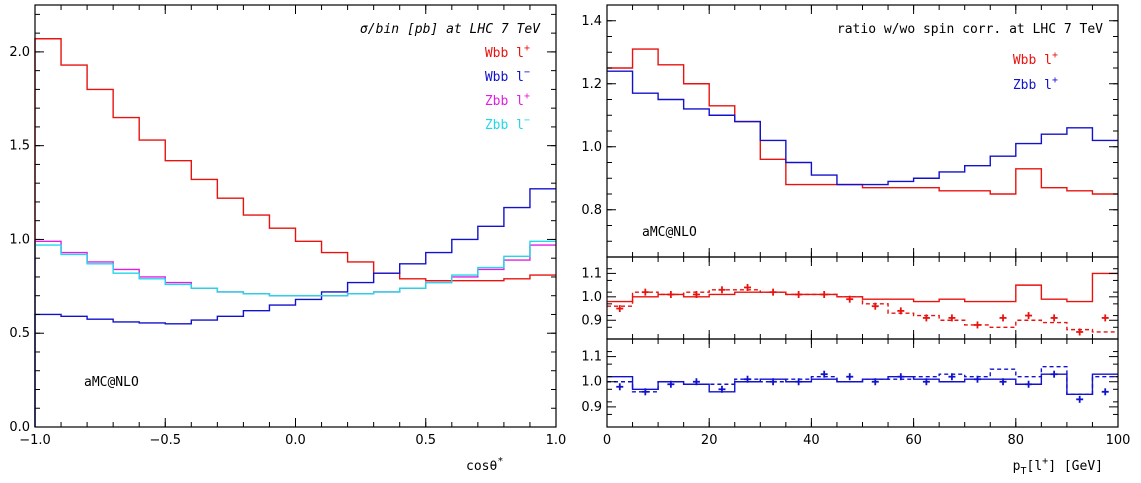 The width and height of the screenshot is (1141, 483). Describe the element at coordinates (1118, 440) in the screenshot. I see `x-tick-label: 100` at that location.